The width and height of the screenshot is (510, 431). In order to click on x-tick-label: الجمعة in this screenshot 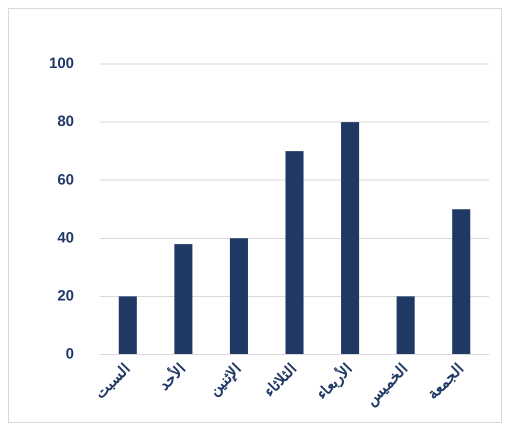, I will do `click(445, 382)`.